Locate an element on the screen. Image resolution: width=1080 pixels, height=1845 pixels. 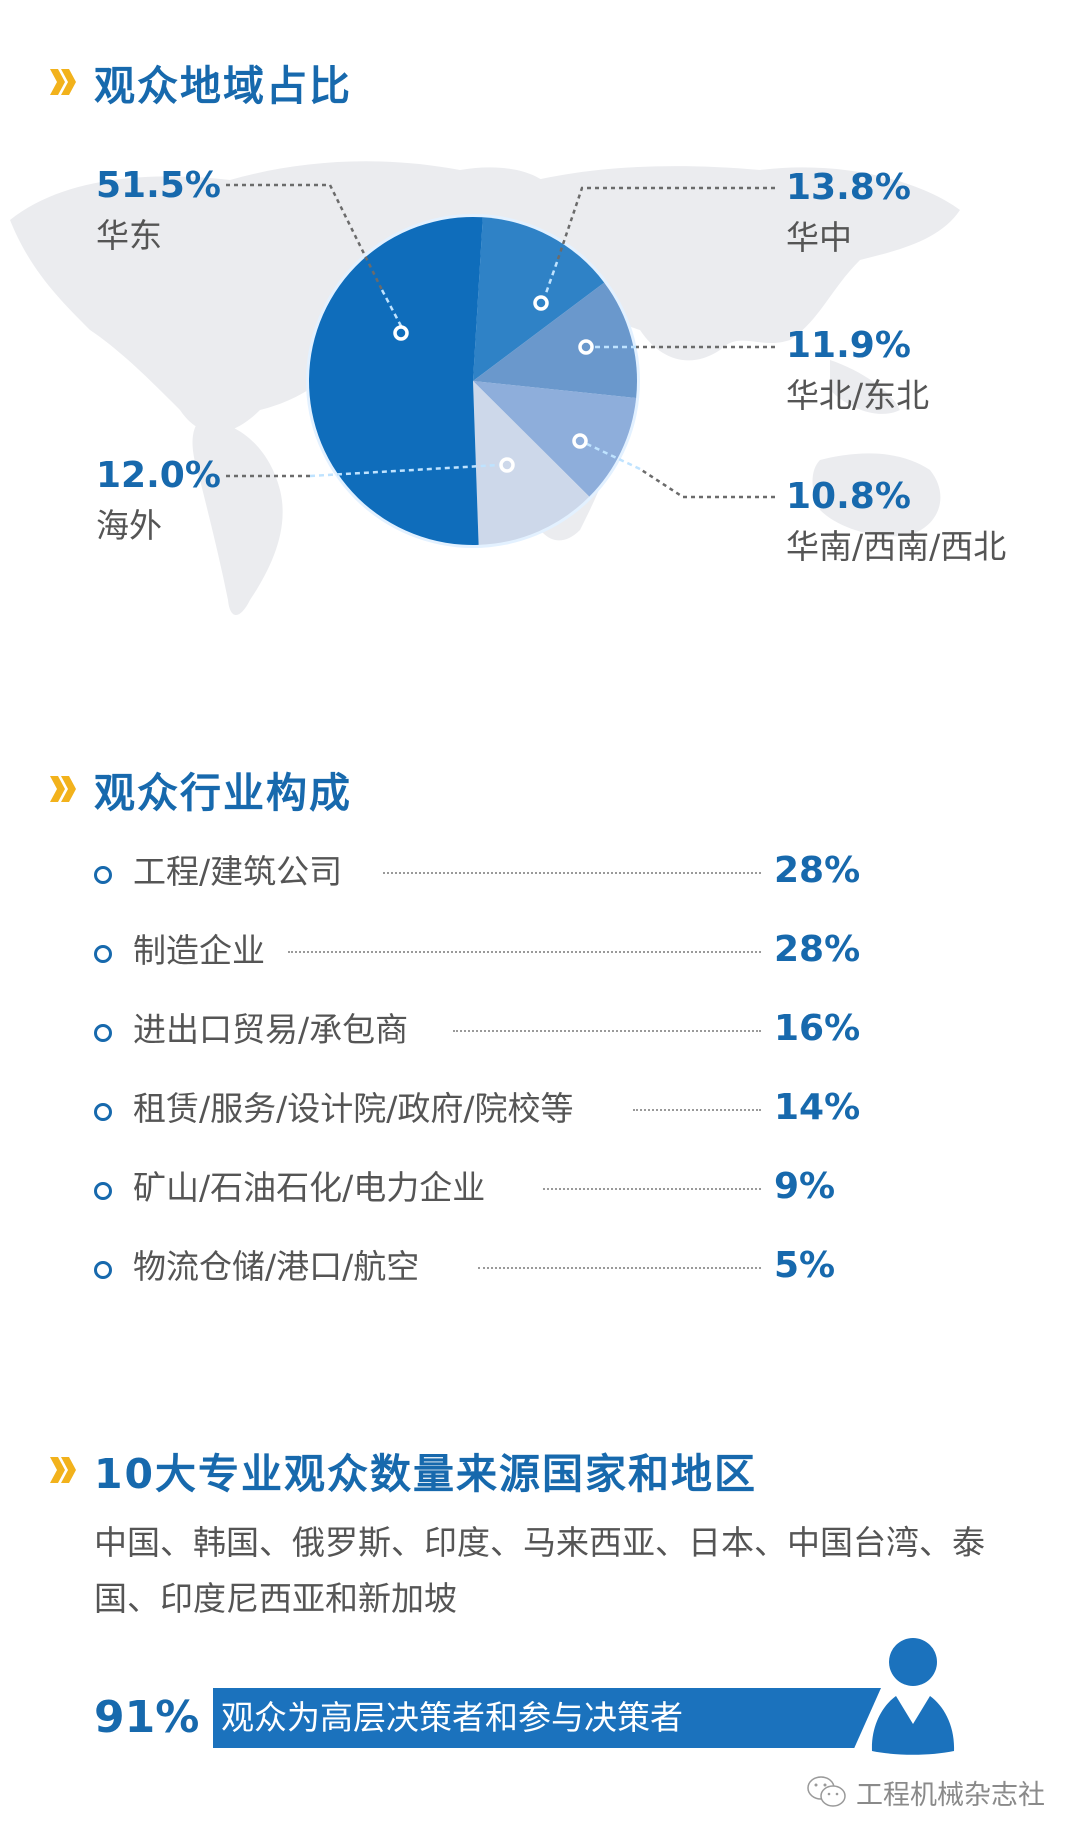
industry-value: 9% is located at coordinates (805, 1186).